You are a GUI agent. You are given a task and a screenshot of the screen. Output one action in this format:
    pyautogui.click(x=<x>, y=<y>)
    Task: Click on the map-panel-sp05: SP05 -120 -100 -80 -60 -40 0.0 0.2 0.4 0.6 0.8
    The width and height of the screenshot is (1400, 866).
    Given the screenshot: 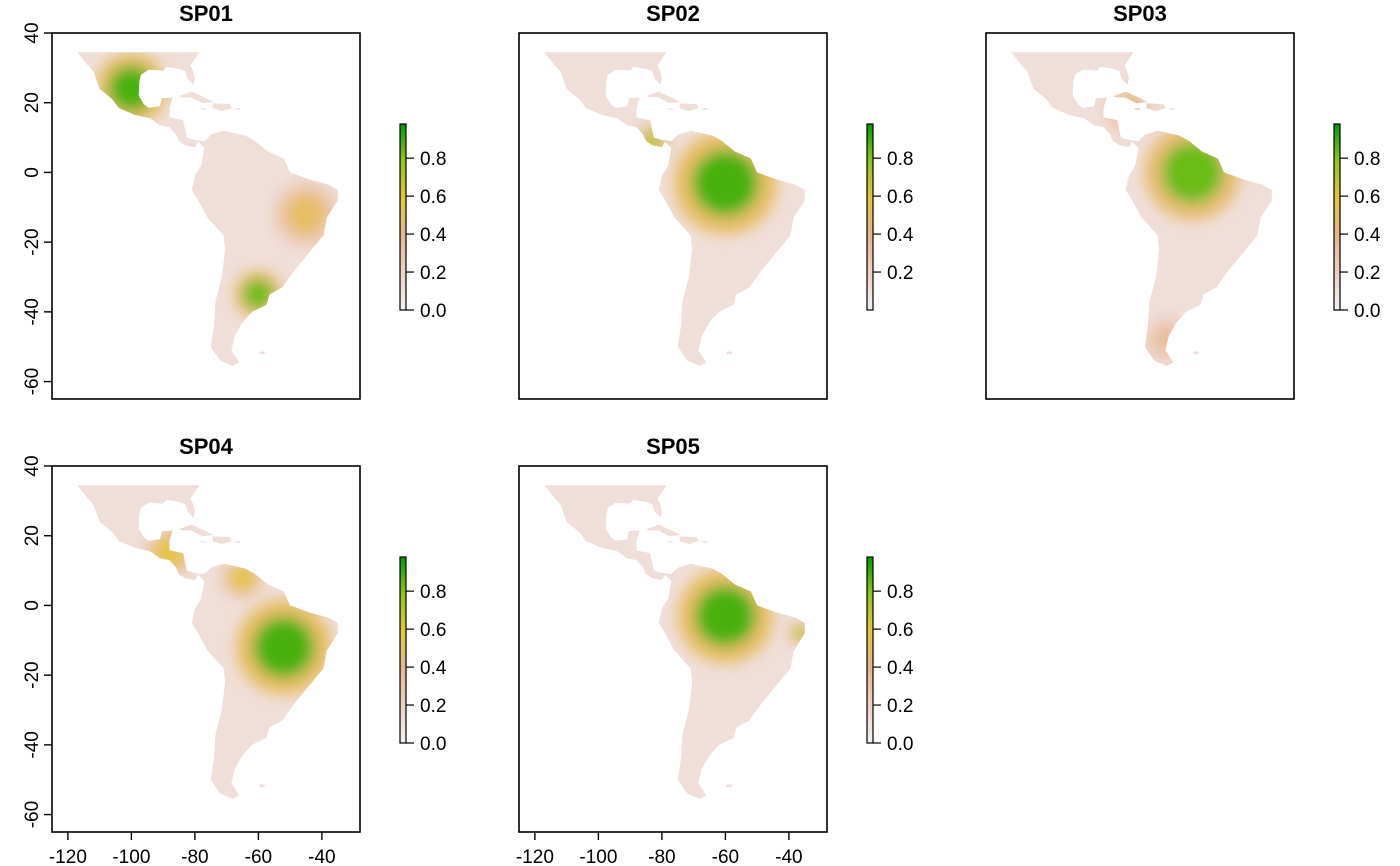 What is the action you would take?
    pyautogui.click(x=715, y=650)
    